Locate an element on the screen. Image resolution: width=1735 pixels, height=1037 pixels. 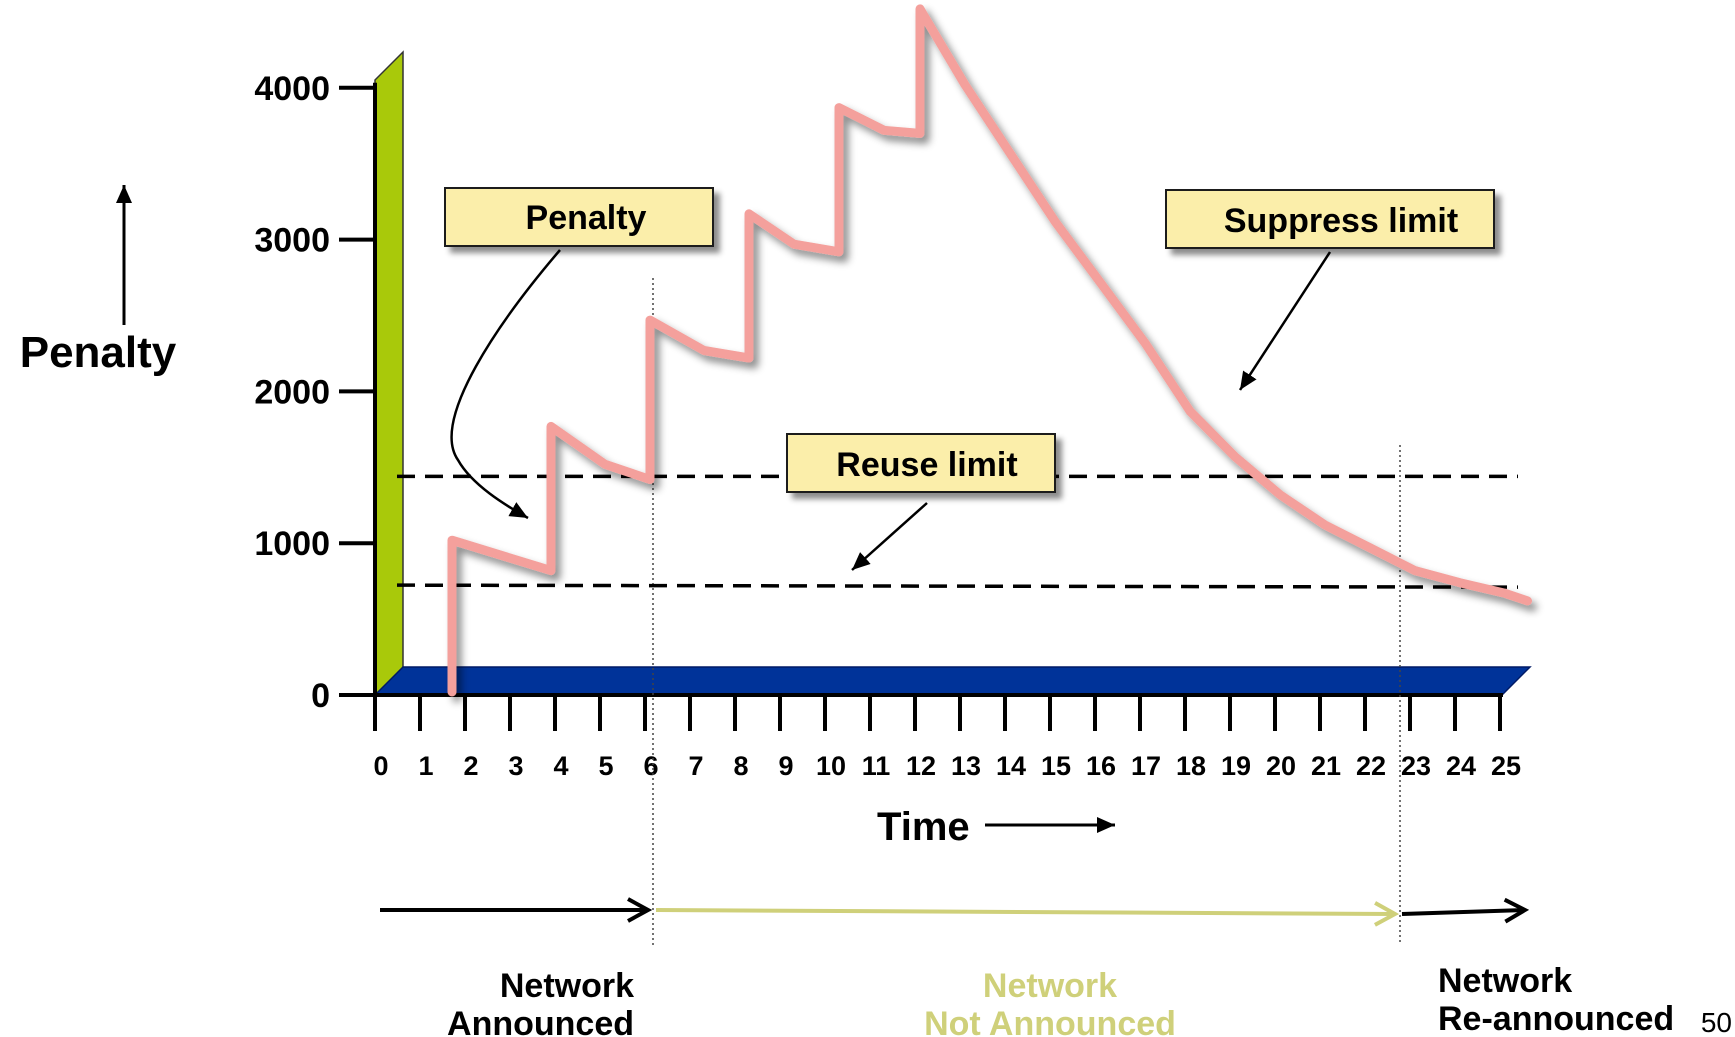
x-tick-label: 14 is located at coordinates (1011, 766).